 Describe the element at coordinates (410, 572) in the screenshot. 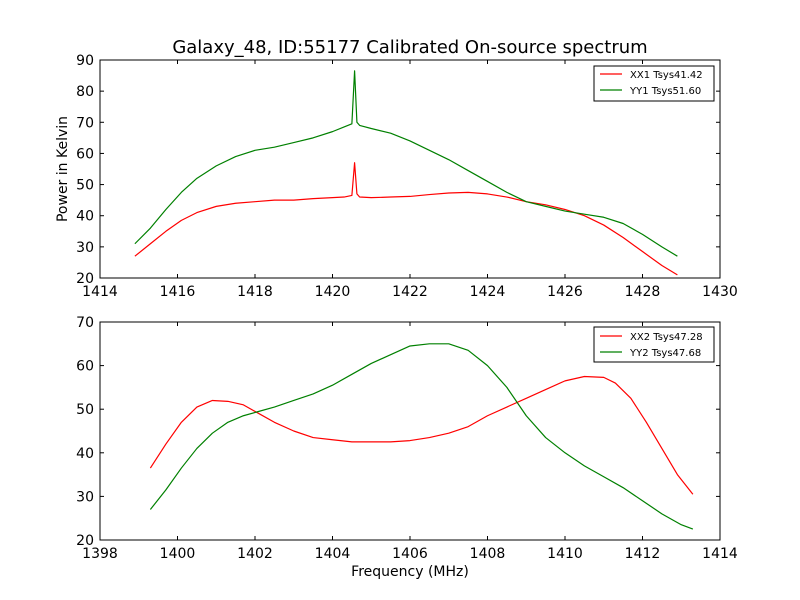

I see `x-axis-label: Frequency (MHz)` at that location.